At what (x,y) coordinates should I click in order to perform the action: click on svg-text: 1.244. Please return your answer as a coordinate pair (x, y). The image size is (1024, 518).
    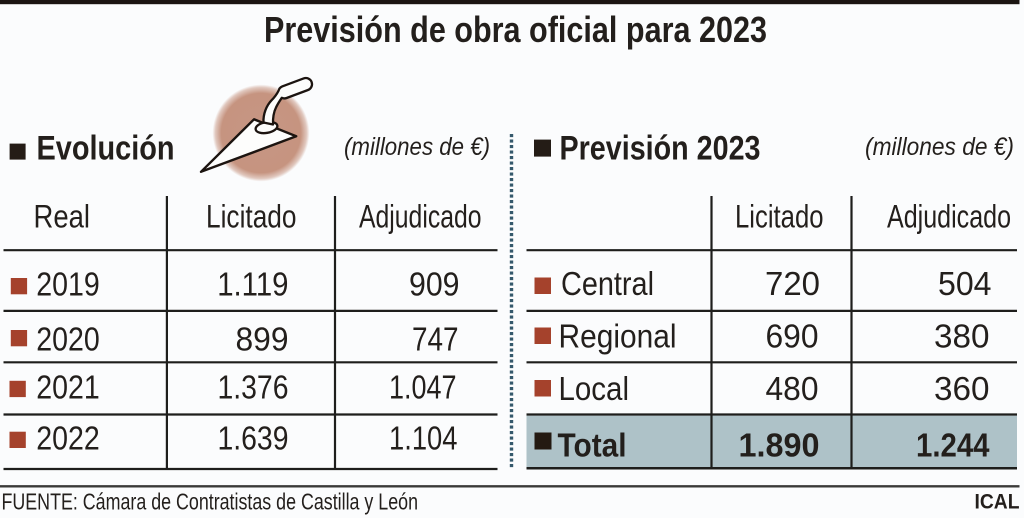
    Looking at the image, I should click on (953, 445).